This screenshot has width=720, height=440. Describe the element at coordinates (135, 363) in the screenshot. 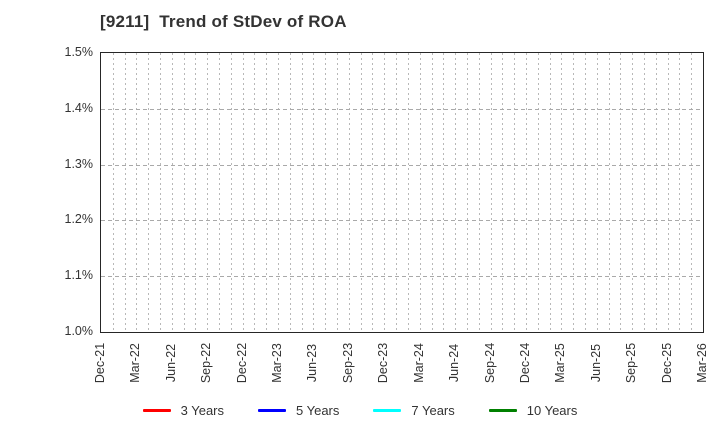

I see `x-axis-tick-label: Mar-22` at that location.